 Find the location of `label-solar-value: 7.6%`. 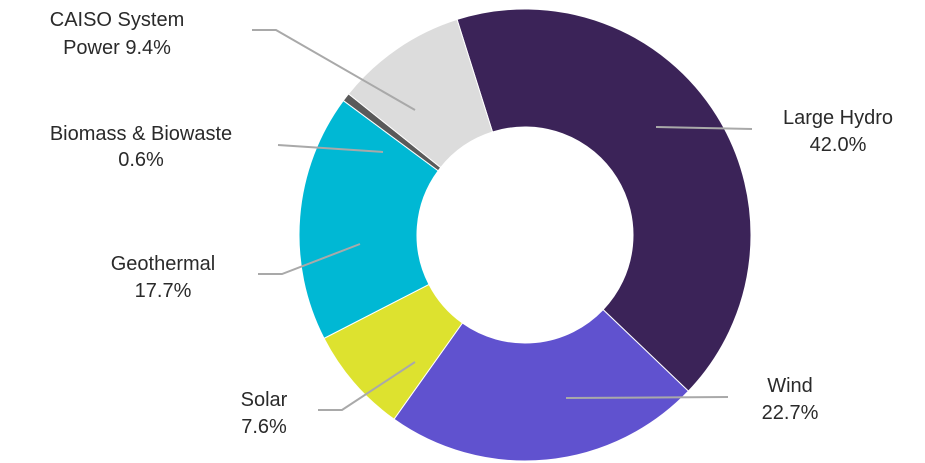

label-solar-value: 7.6% is located at coordinates (264, 427).